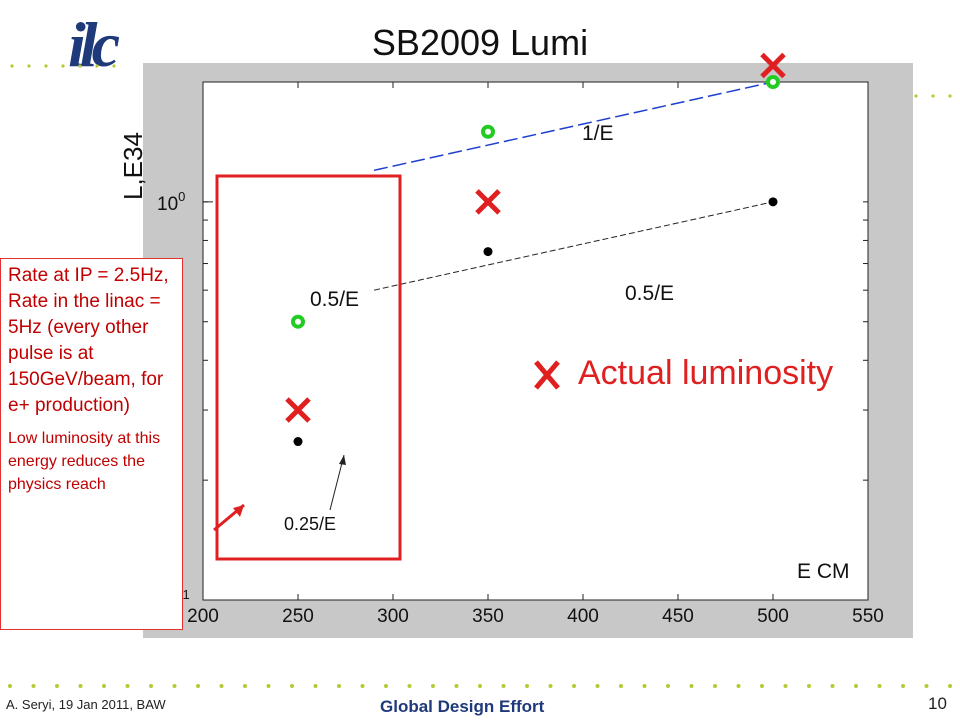  I want to click on page-number: 10, so click(937, 703).